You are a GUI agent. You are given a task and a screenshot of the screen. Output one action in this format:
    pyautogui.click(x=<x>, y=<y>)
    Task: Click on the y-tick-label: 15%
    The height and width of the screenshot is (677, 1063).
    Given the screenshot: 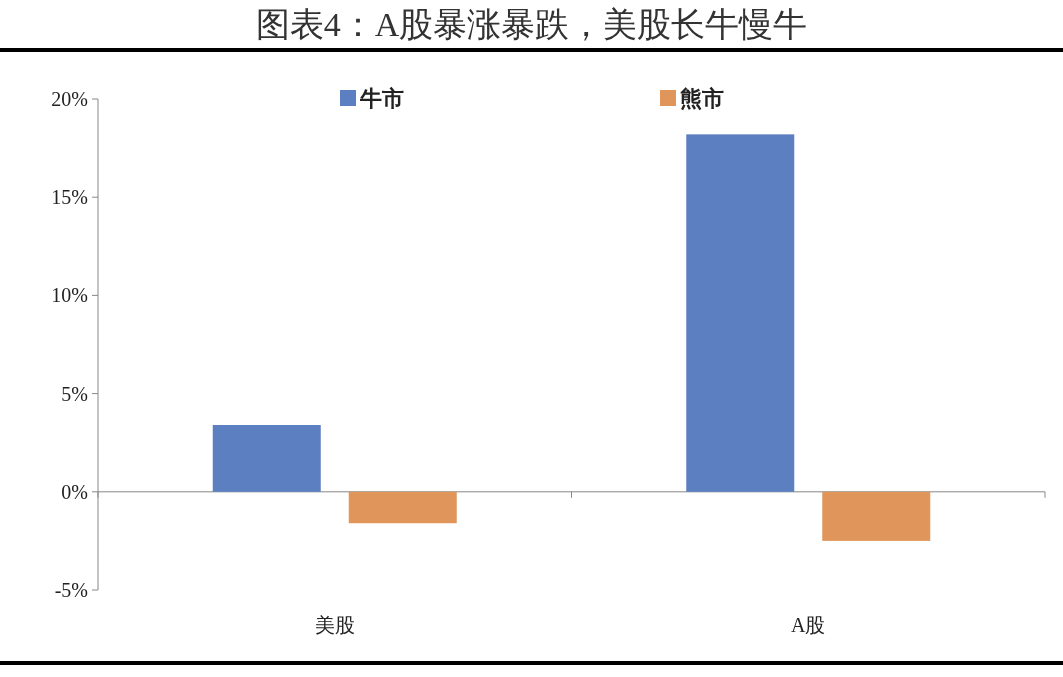 What is the action you would take?
    pyautogui.click(x=69, y=197)
    